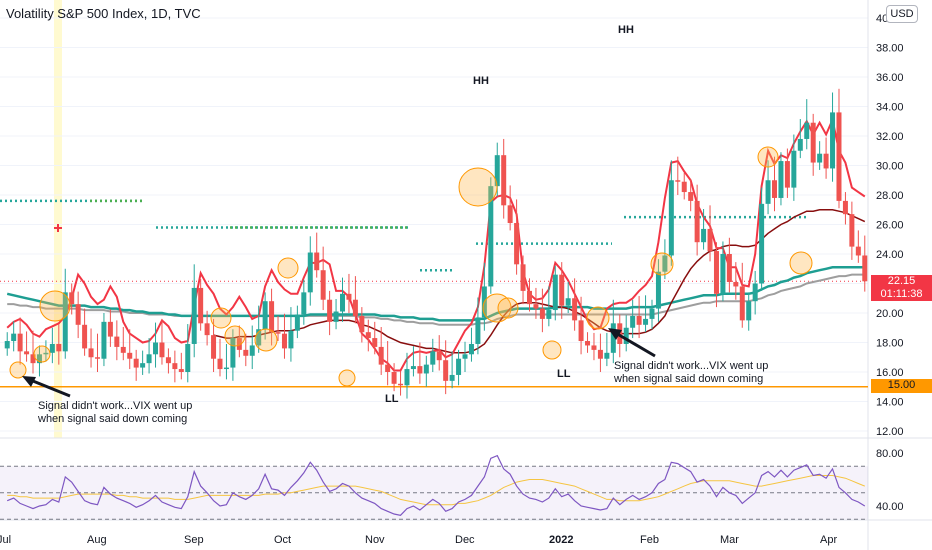  I want to click on annotation-note: Signal didn't work...VIX went up, so click(691, 366).